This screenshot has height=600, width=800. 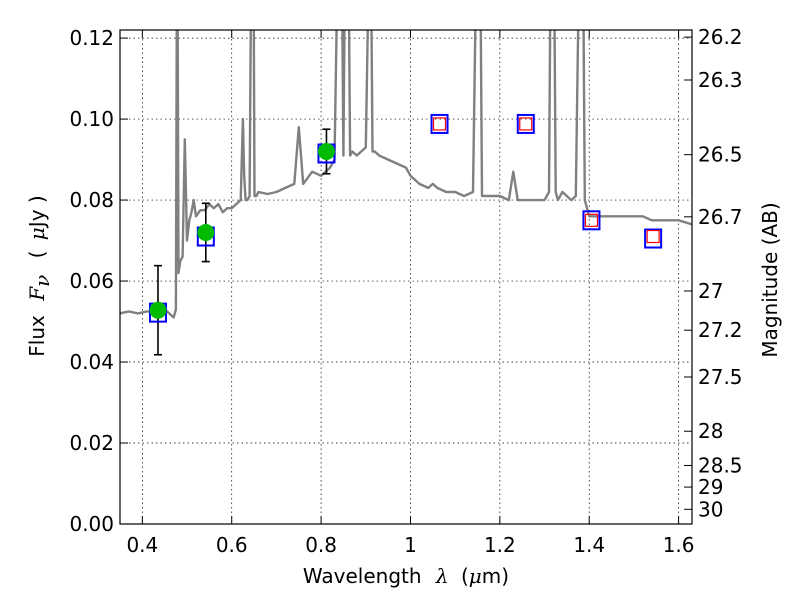 I want to click on x-axis-label: Wavelength λ (μm), so click(x=406, y=576).